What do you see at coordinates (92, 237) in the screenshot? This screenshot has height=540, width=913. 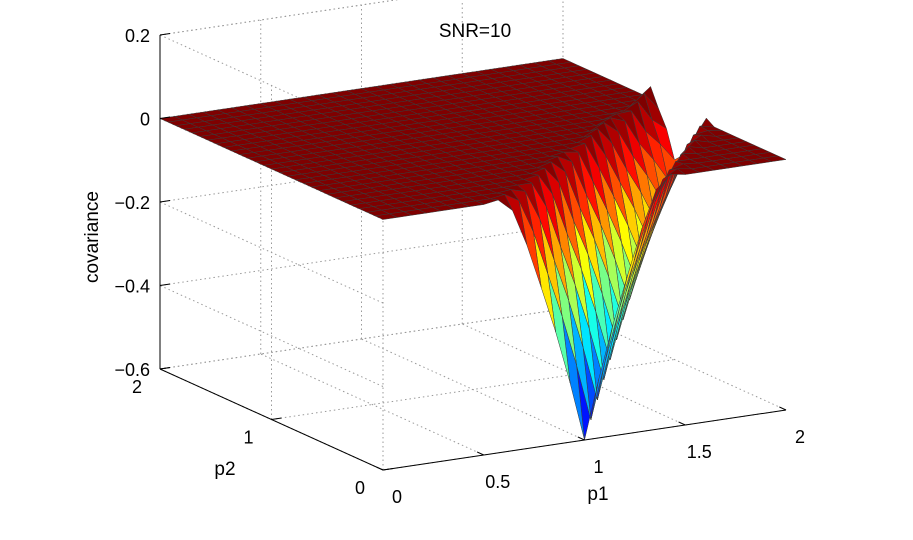 I see `z-axis-label: covariance` at bounding box center [92, 237].